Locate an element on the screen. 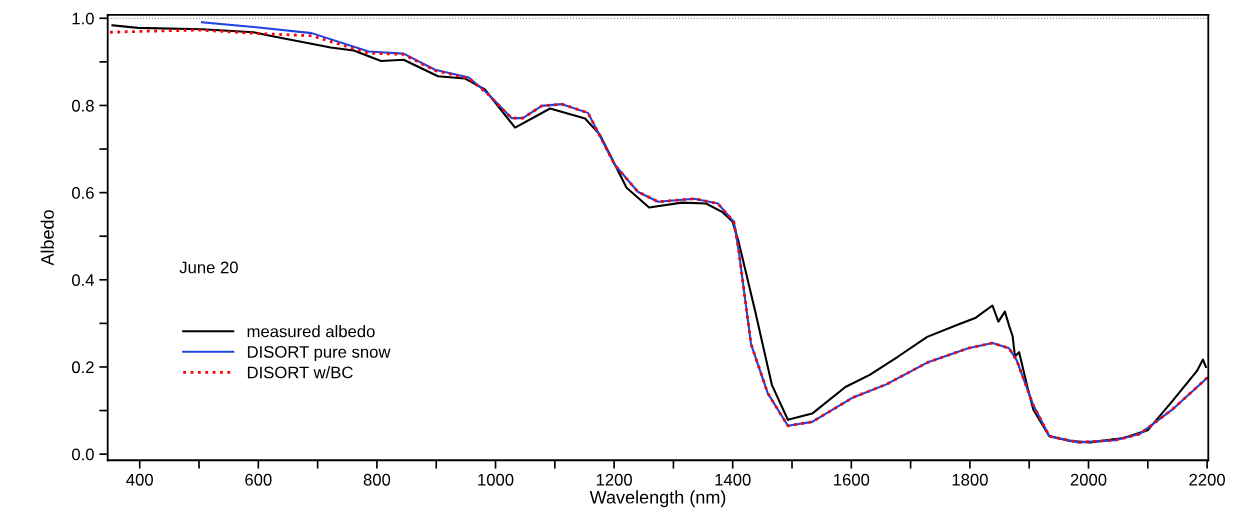  y-tick-label: 0.8 is located at coordinates (83, 105).